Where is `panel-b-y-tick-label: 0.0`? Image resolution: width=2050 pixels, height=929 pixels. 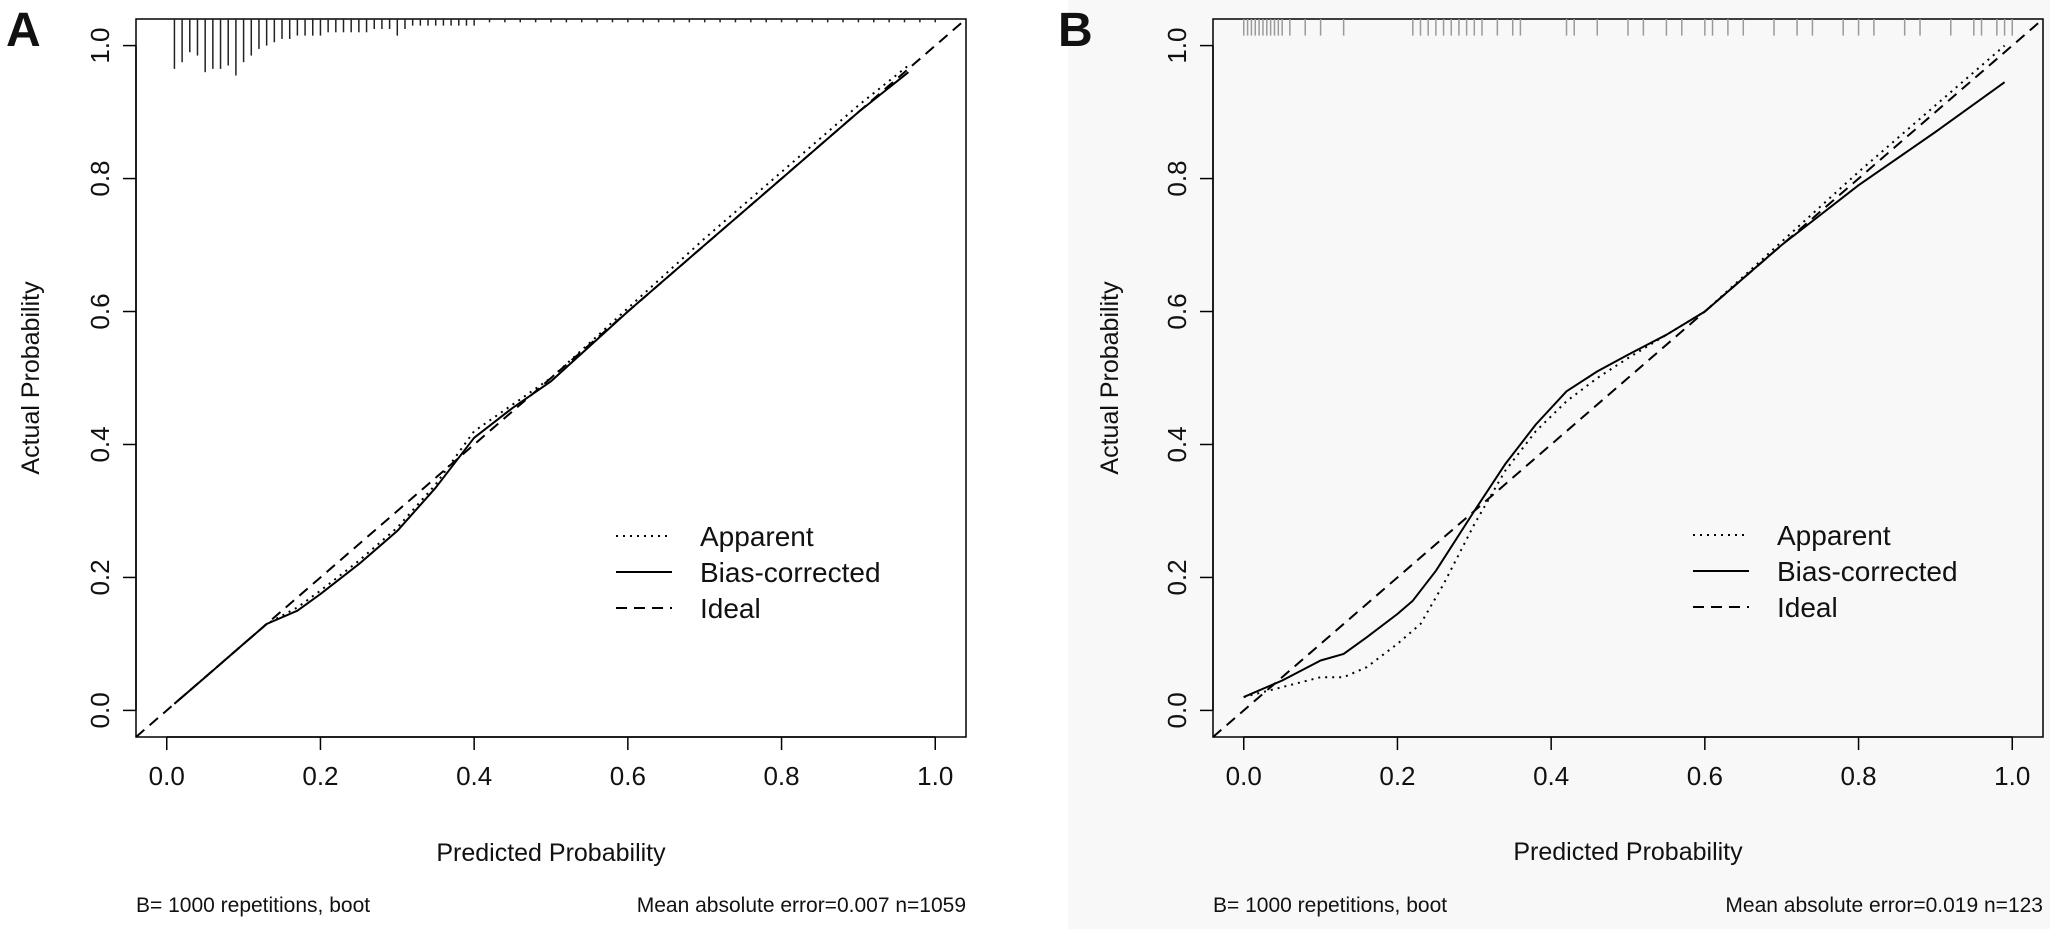 panel-b-y-tick-label: 0.0 is located at coordinates (1177, 710).